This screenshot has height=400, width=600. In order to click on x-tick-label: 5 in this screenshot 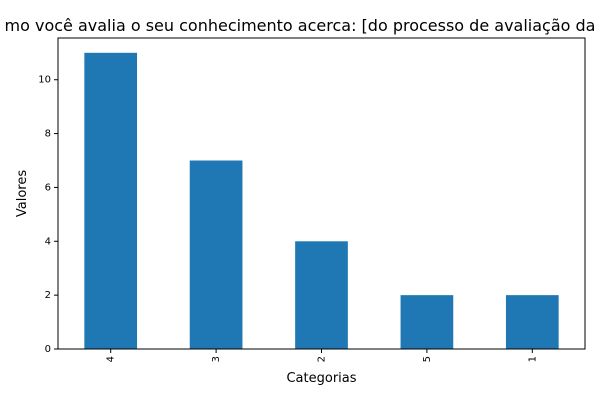, I will do `click(427, 359)`.